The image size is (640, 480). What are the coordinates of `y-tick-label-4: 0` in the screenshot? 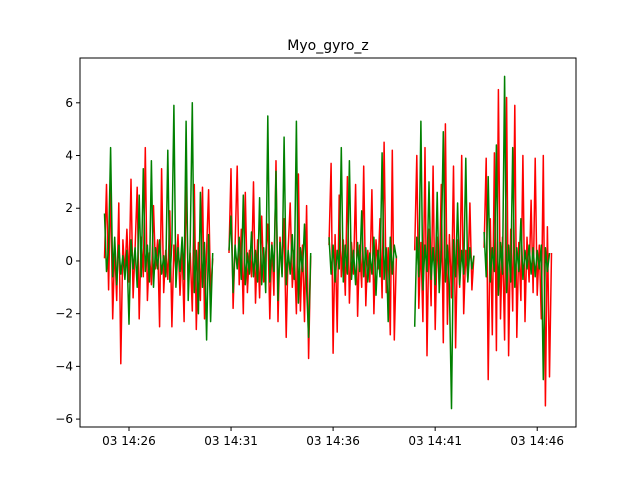 It's located at (69, 261).